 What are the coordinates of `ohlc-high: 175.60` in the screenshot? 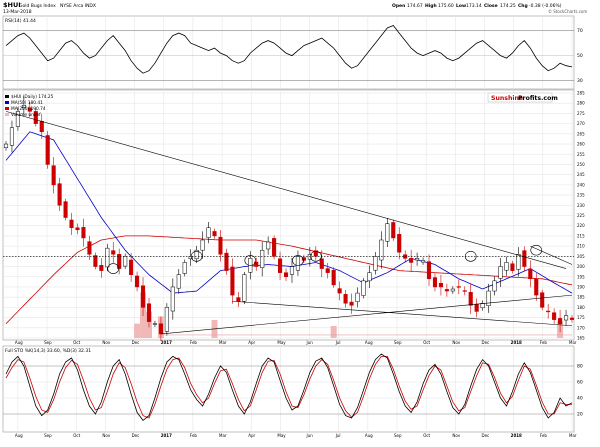 It's located at (446, 6).